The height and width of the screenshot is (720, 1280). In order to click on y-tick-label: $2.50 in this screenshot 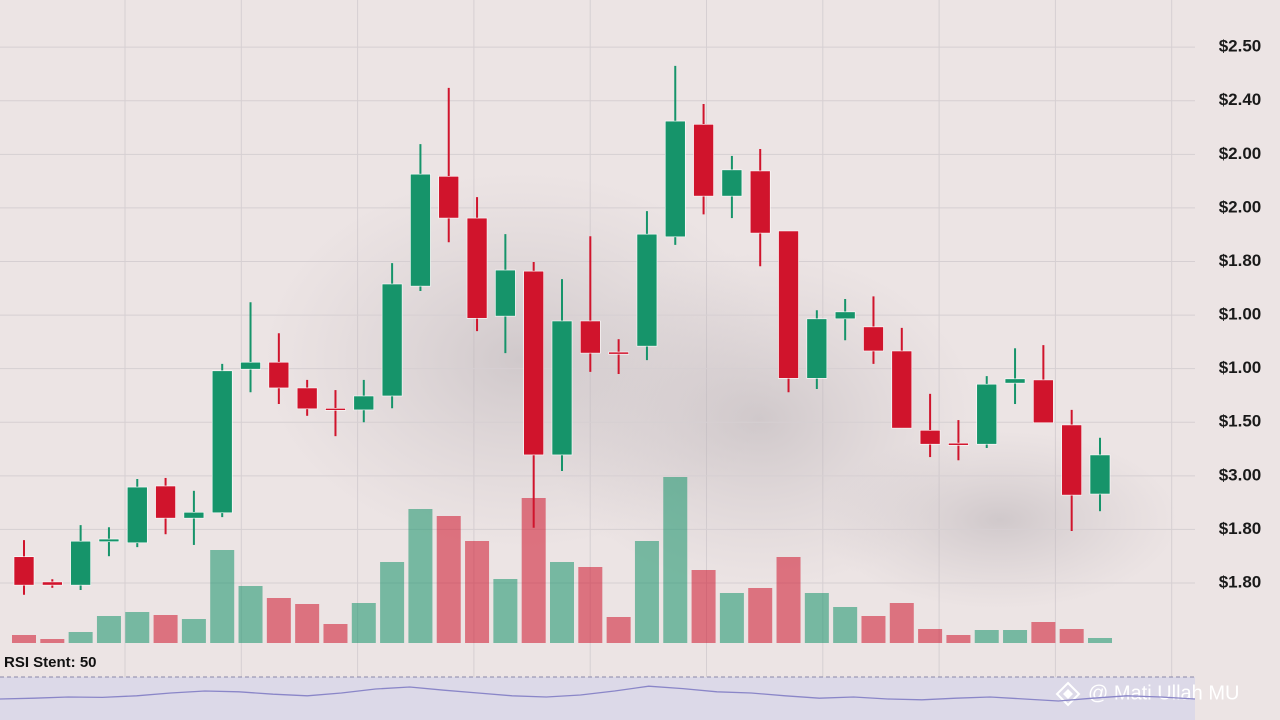, I will do `click(1240, 46)`.